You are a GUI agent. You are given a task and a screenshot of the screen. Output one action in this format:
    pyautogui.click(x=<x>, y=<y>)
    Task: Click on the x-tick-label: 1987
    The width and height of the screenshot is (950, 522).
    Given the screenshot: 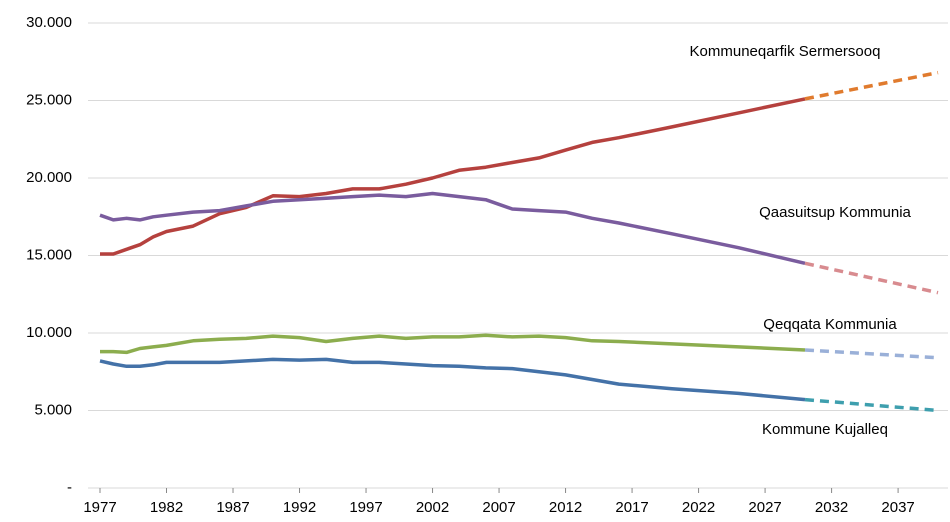 What is the action you would take?
    pyautogui.click(x=232, y=507)
    